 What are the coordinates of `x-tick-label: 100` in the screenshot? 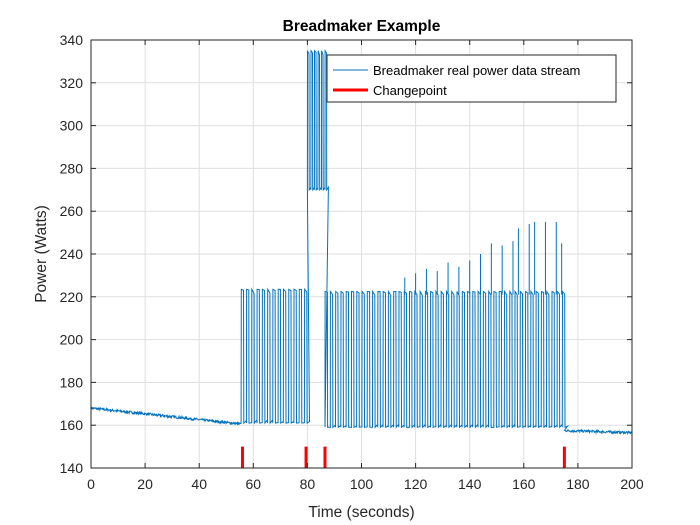 It's located at (362, 484).